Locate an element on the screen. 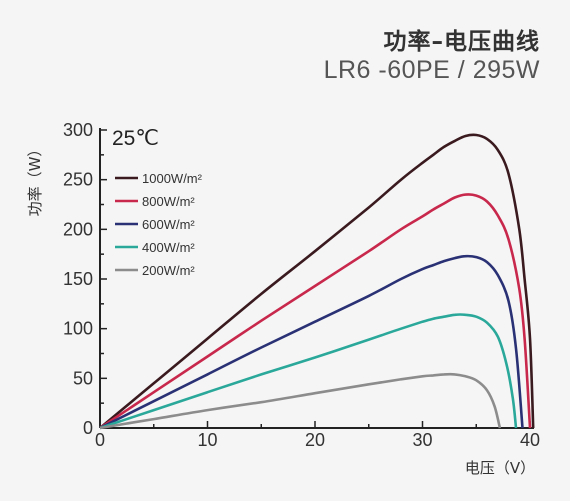 This screenshot has height=501, width=570. legend-label-2: 800W/m² is located at coordinates (168, 201).